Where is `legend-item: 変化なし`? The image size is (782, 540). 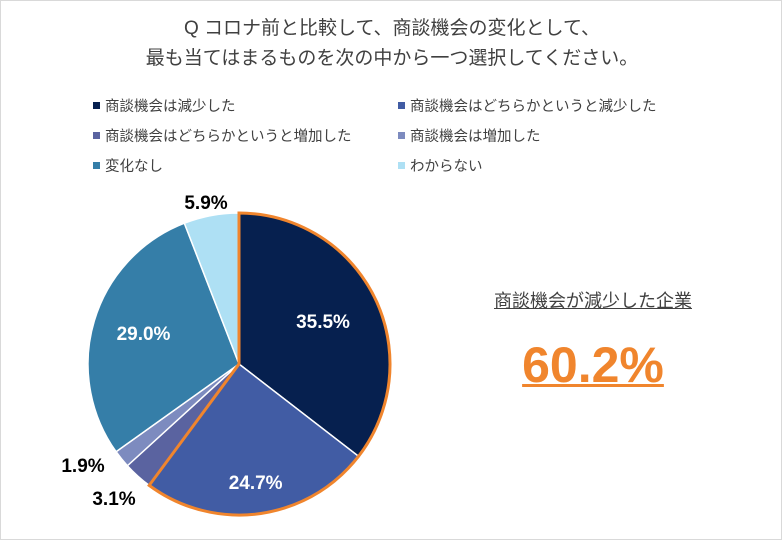 legend-item: 変化なし is located at coordinates (128, 165).